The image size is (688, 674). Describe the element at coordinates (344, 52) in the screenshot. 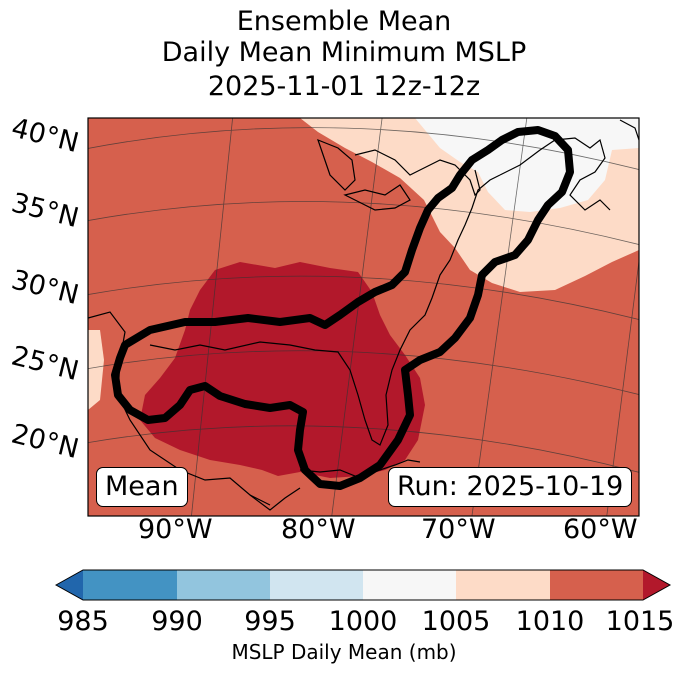

I see `title-line-2: Daily Mean Minimum MSLP` at that location.